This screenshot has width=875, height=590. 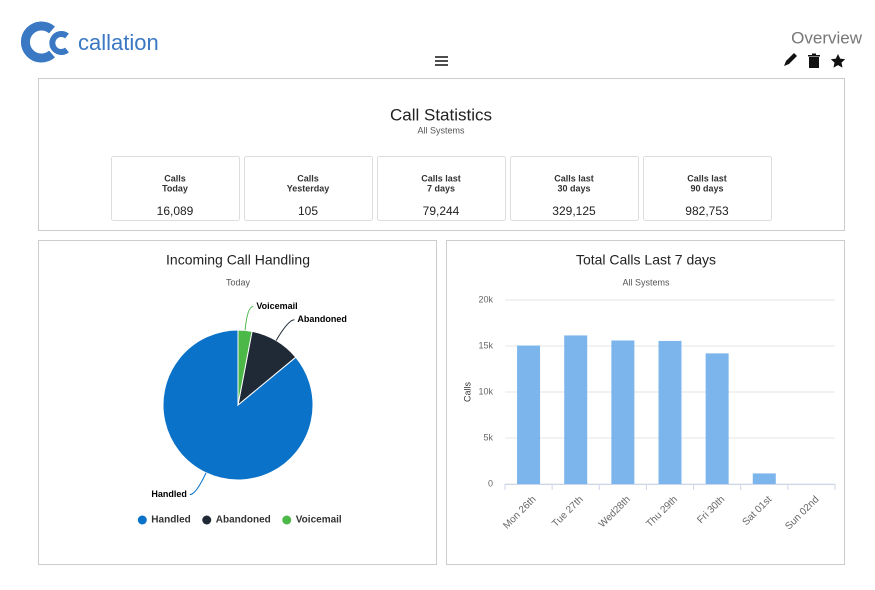 What do you see at coordinates (118, 42) in the screenshot?
I see `logo-text: callation` at bounding box center [118, 42].